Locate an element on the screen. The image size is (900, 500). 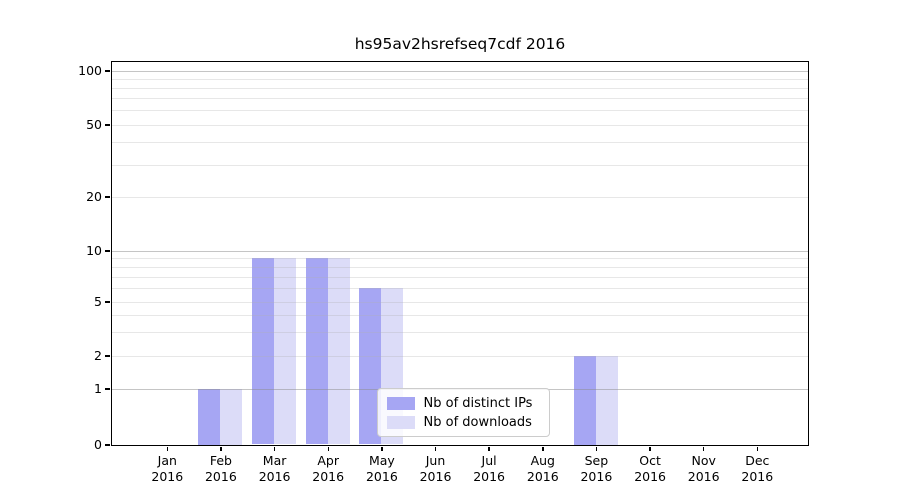
x-tick-month: Jun is located at coordinates (435, 460).